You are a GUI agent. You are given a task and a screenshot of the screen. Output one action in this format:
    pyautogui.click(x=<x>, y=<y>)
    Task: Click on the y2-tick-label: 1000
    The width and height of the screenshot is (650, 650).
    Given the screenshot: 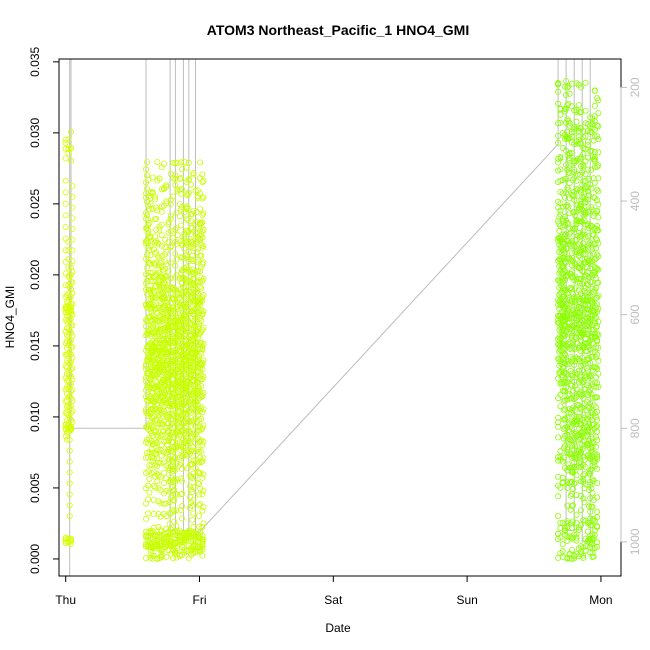 What is the action you would take?
    pyautogui.click(x=635, y=541)
    